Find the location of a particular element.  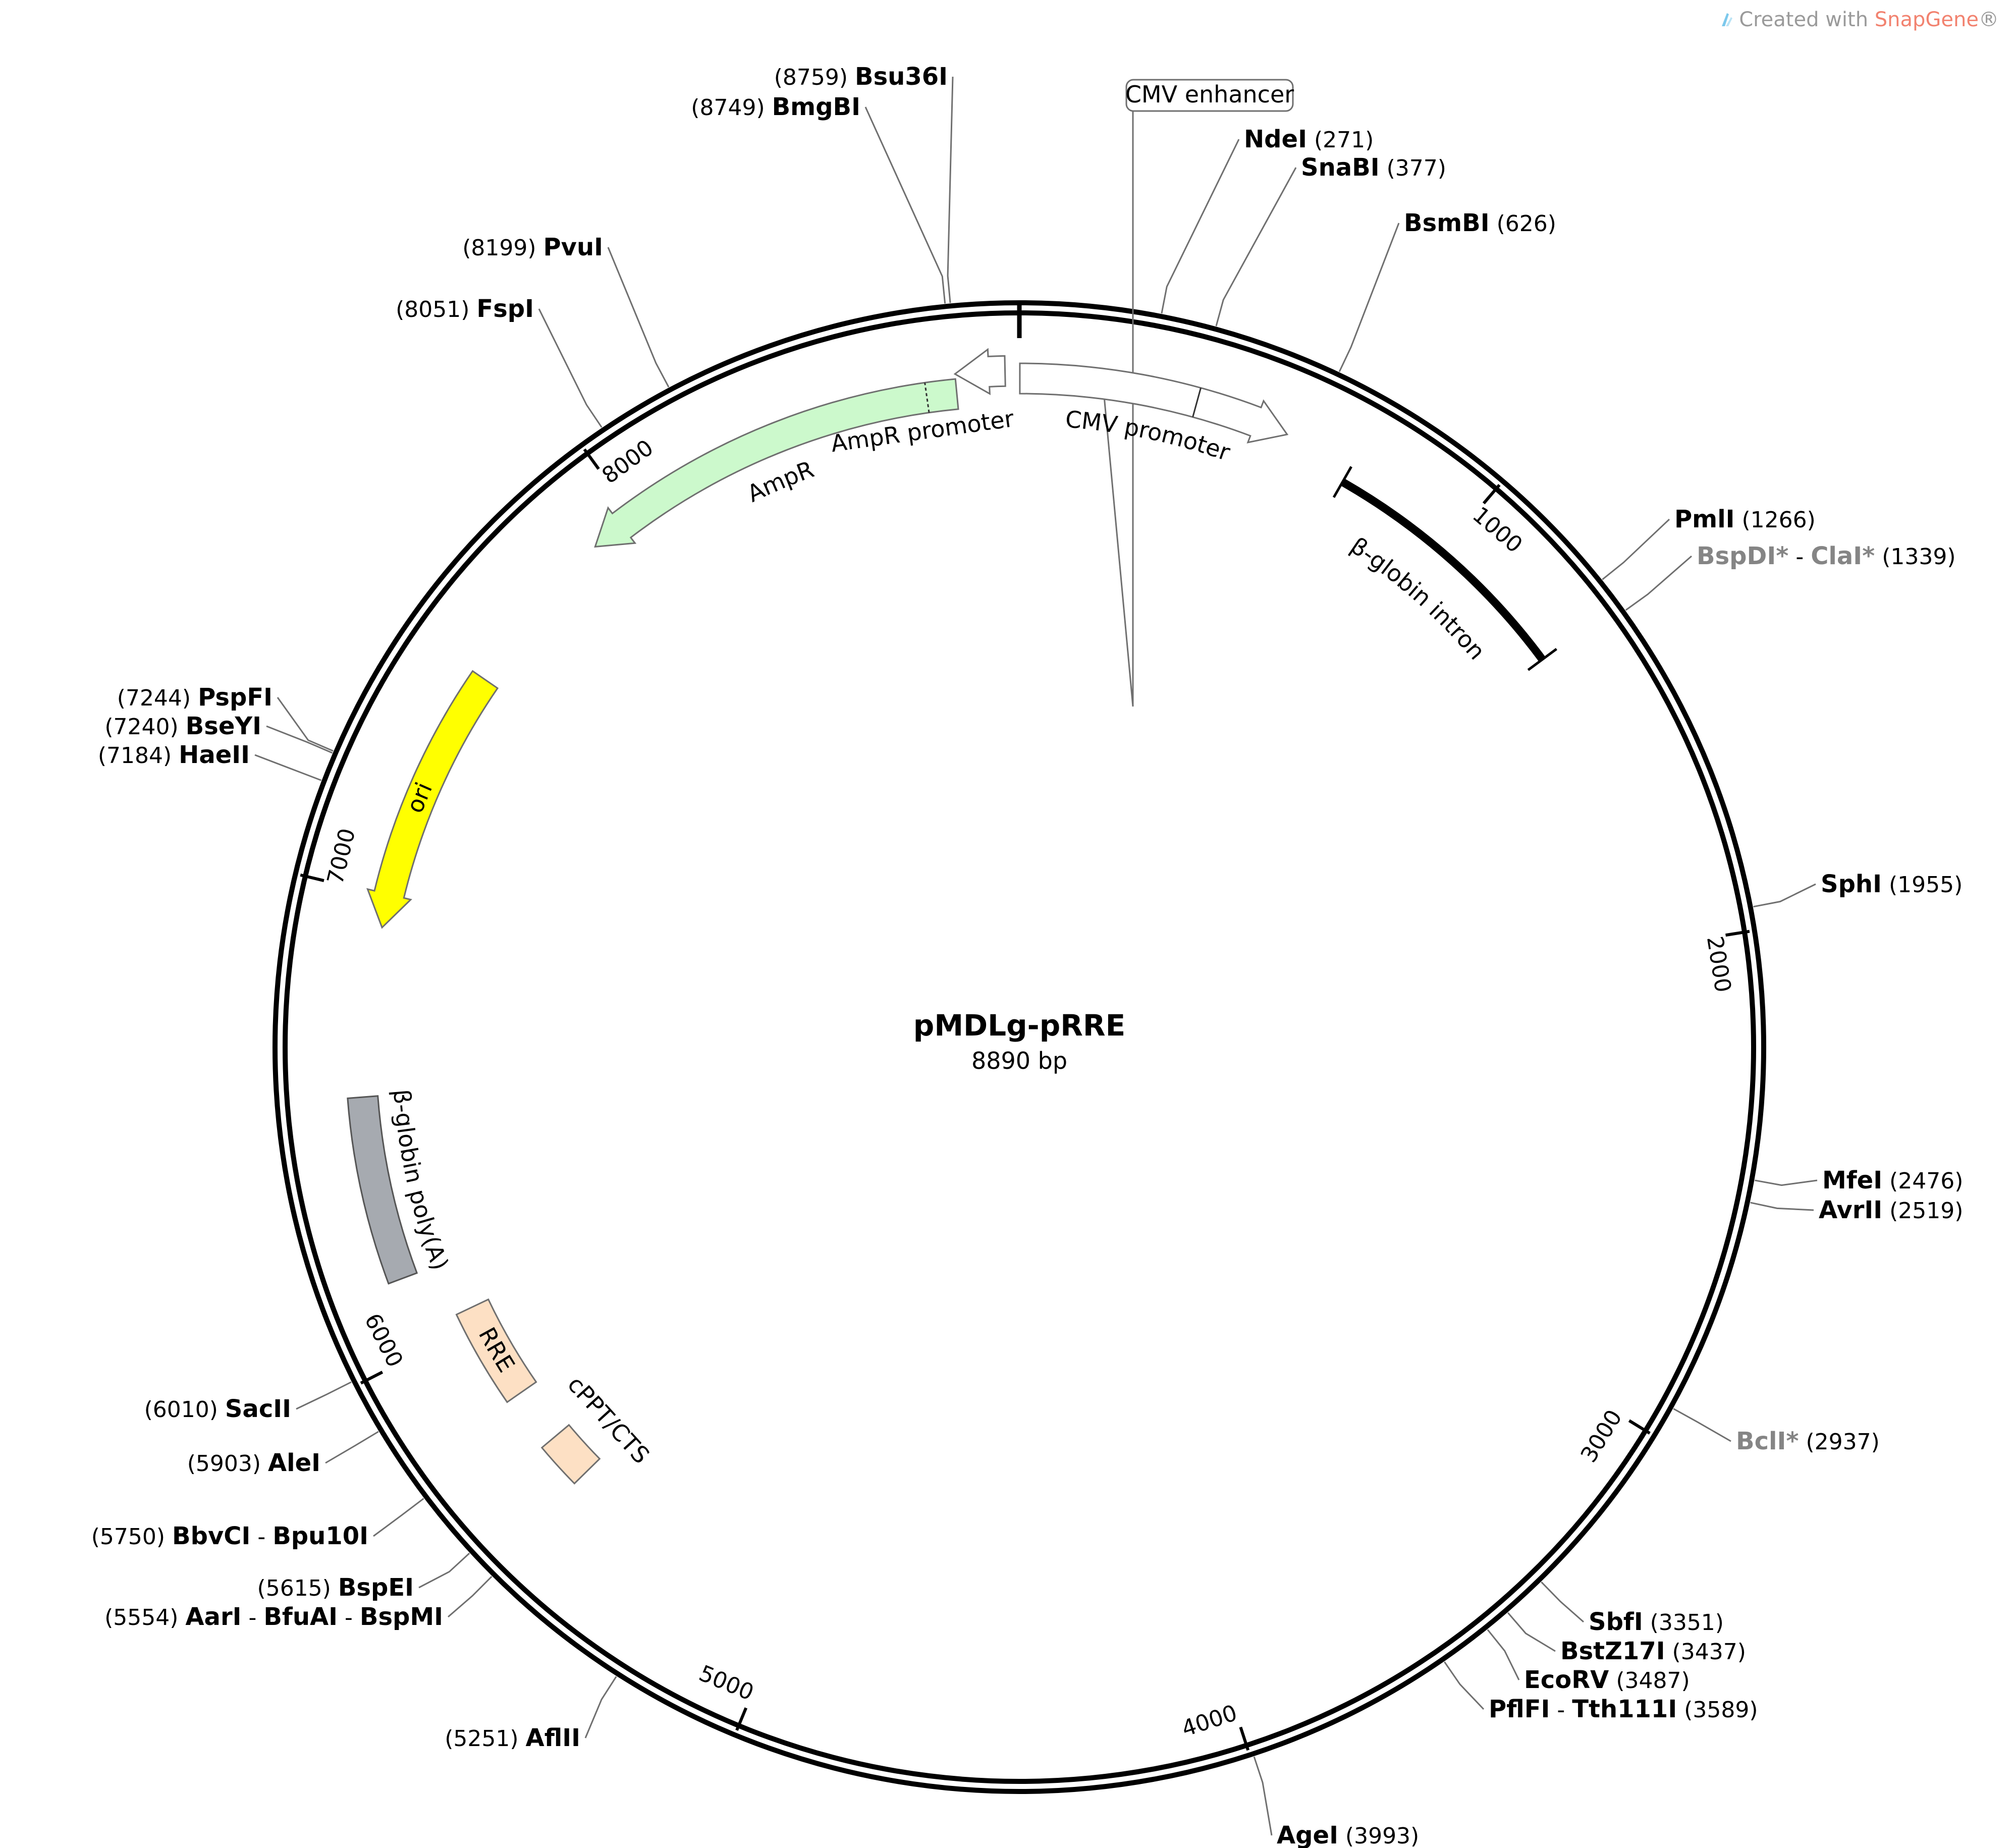

site-bstz17i: BstZ17I (3437) is located at coordinates (1626, 1638).